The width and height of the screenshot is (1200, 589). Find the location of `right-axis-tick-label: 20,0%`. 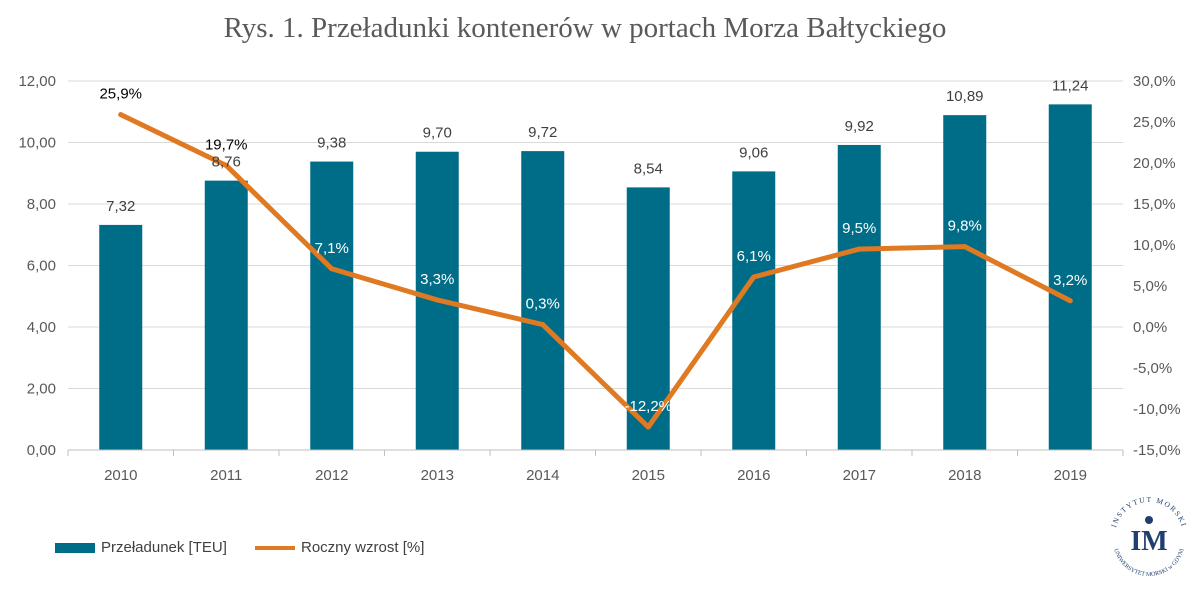

right-axis-tick-label: 20,0% is located at coordinates (1154, 163).